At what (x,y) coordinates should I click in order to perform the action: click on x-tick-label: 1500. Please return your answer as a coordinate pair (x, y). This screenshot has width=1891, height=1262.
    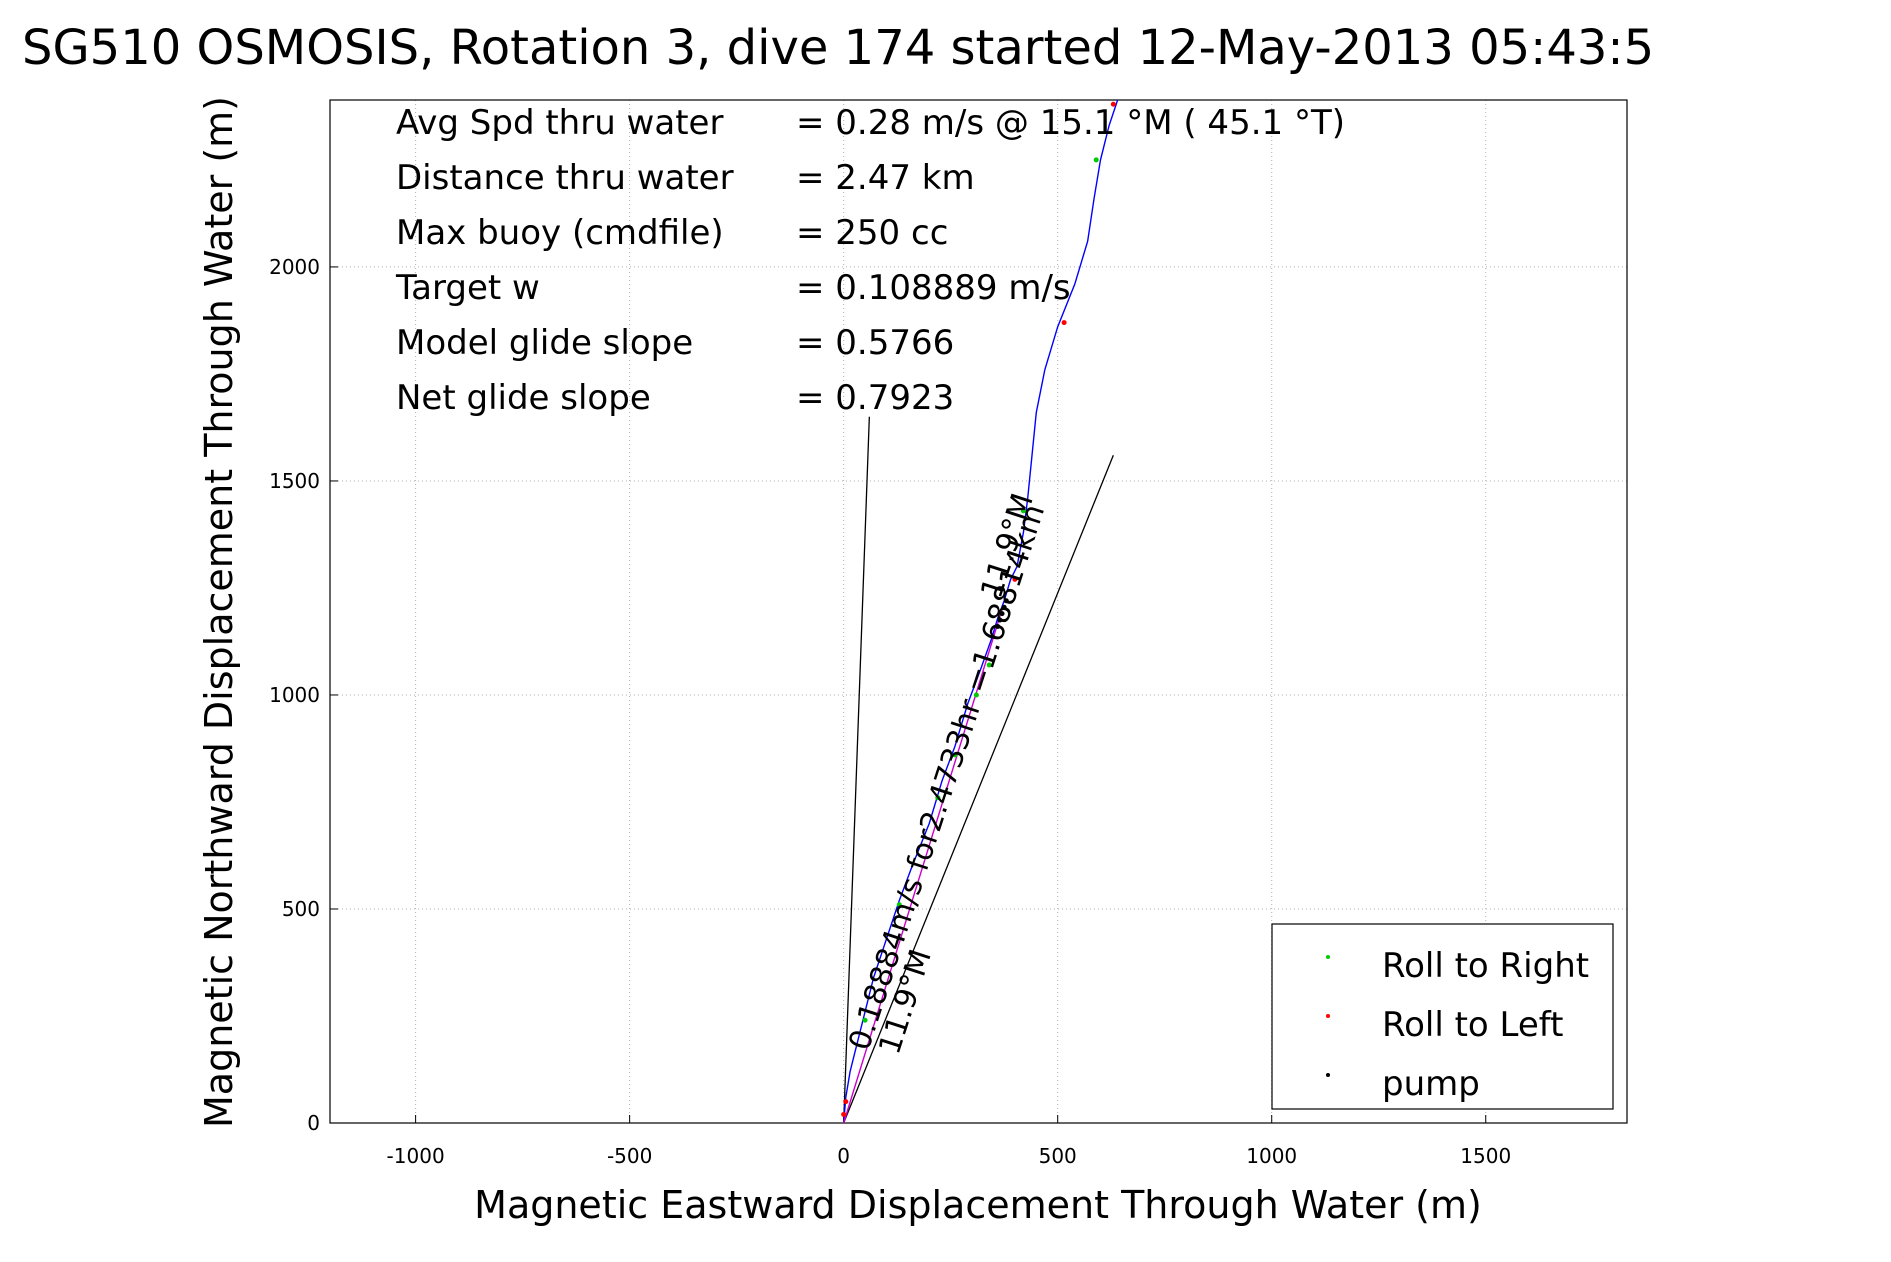
    Looking at the image, I should click on (1485, 1156).